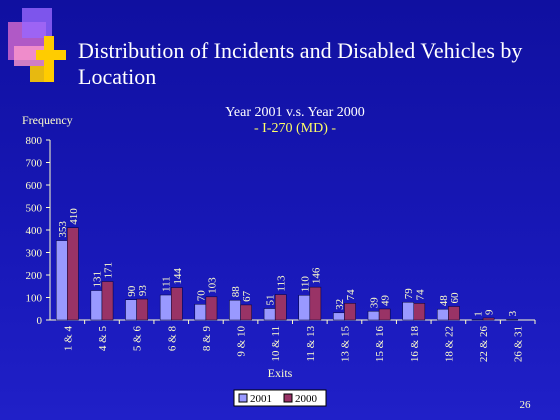 This screenshot has width=560, height=420. Describe the element at coordinates (282, 283) in the screenshot. I see `value-label: 113` at that location.